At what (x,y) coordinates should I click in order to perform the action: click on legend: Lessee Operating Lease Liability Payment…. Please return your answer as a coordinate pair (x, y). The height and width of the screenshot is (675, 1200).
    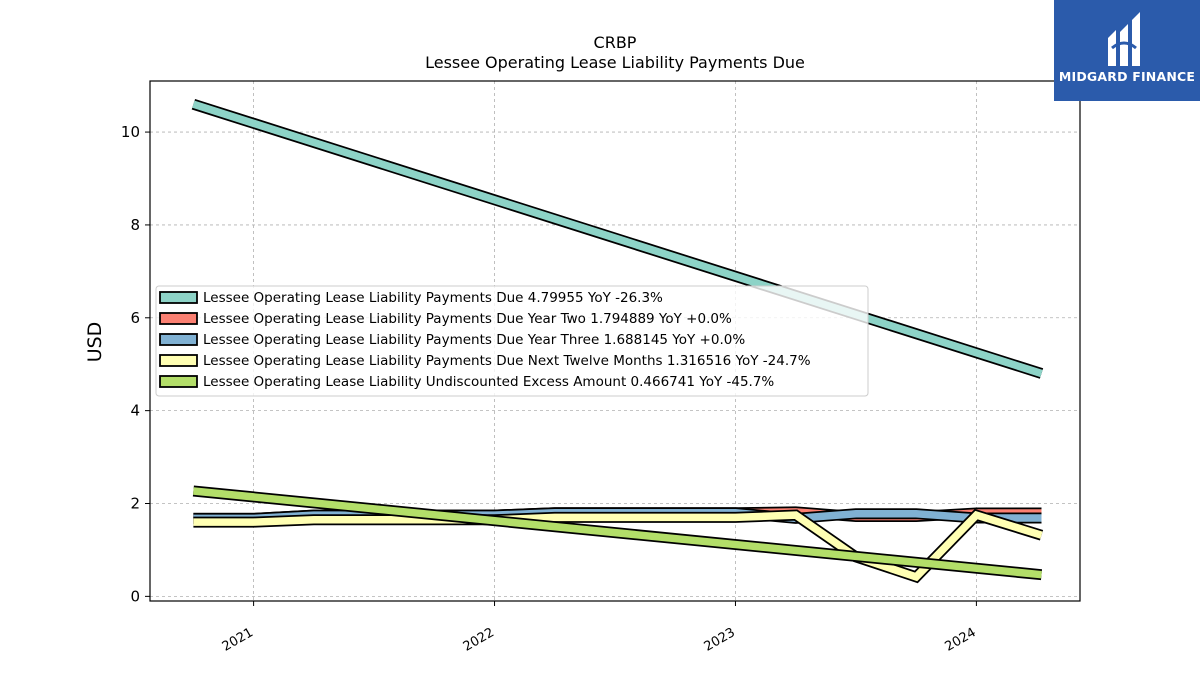
    Looking at the image, I should click on (512, 341).